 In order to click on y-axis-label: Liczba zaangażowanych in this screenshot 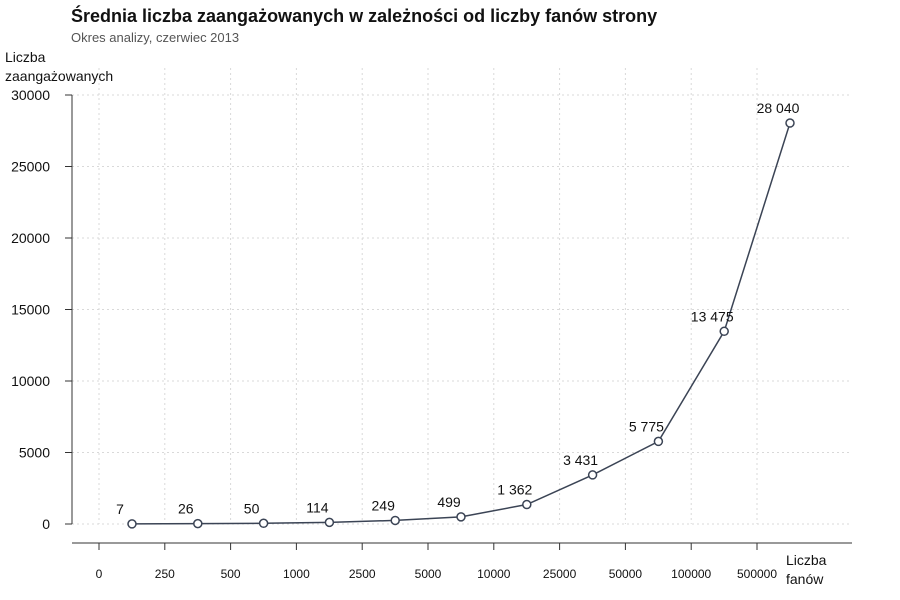, I will do `click(59, 67)`.